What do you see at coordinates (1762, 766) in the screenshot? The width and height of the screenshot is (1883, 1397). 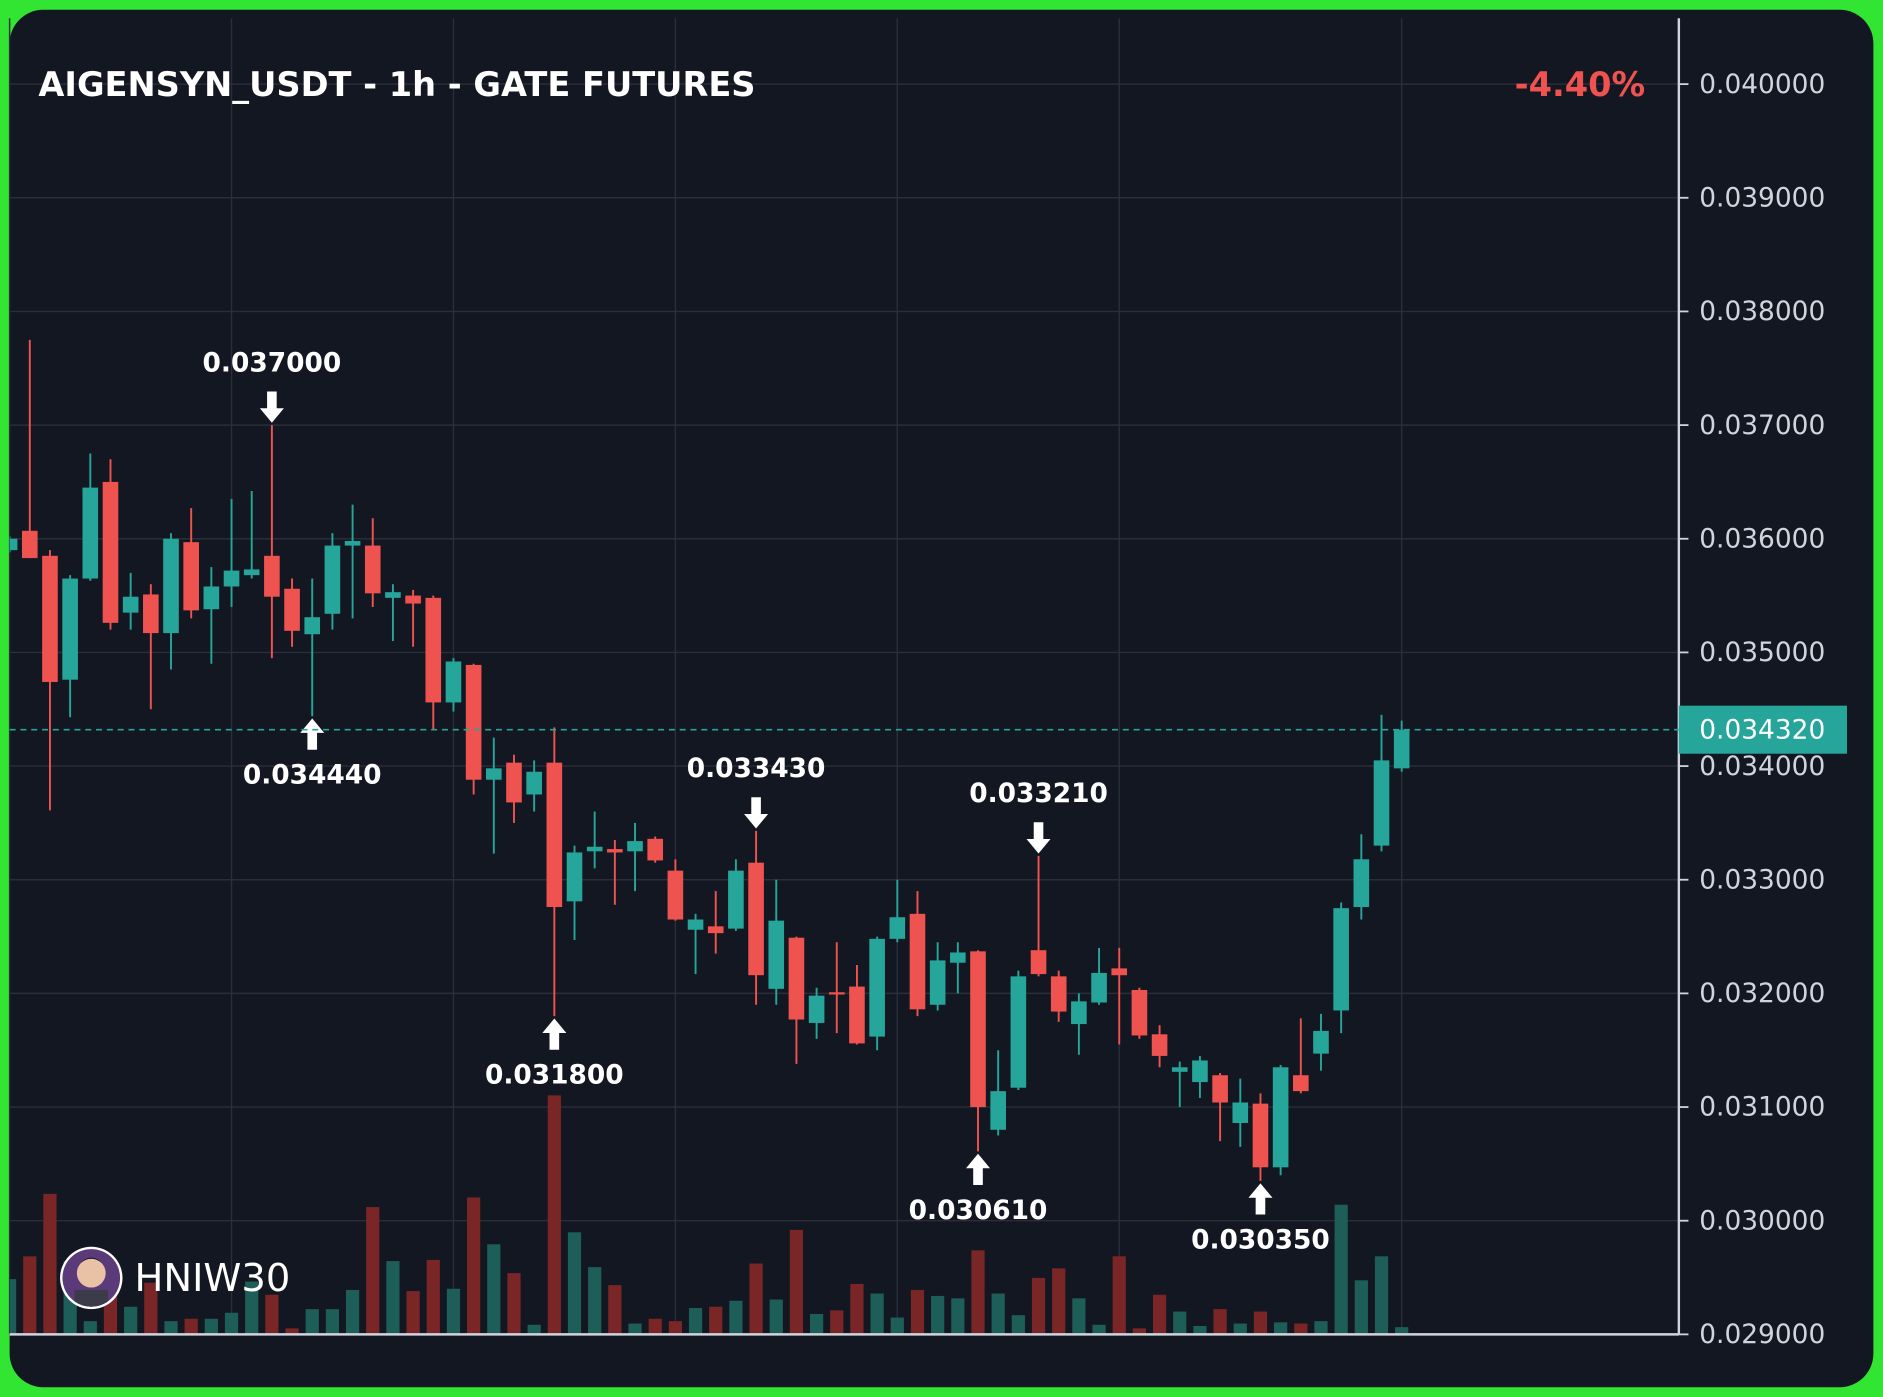 I see `y-tick-label: 0.034000` at bounding box center [1762, 766].